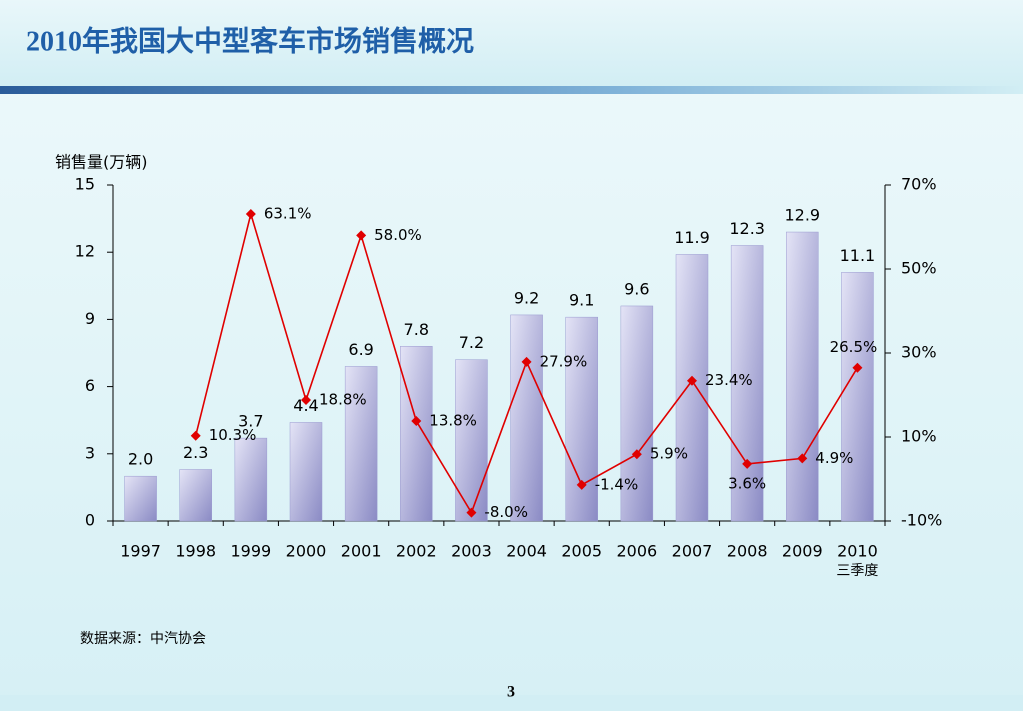 Image resolution: width=1023 pixels, height=711 pixels. Describe the element at coordinates (747, 228) in the screenshot. I see `bar-value-label: 12.3` at that location.